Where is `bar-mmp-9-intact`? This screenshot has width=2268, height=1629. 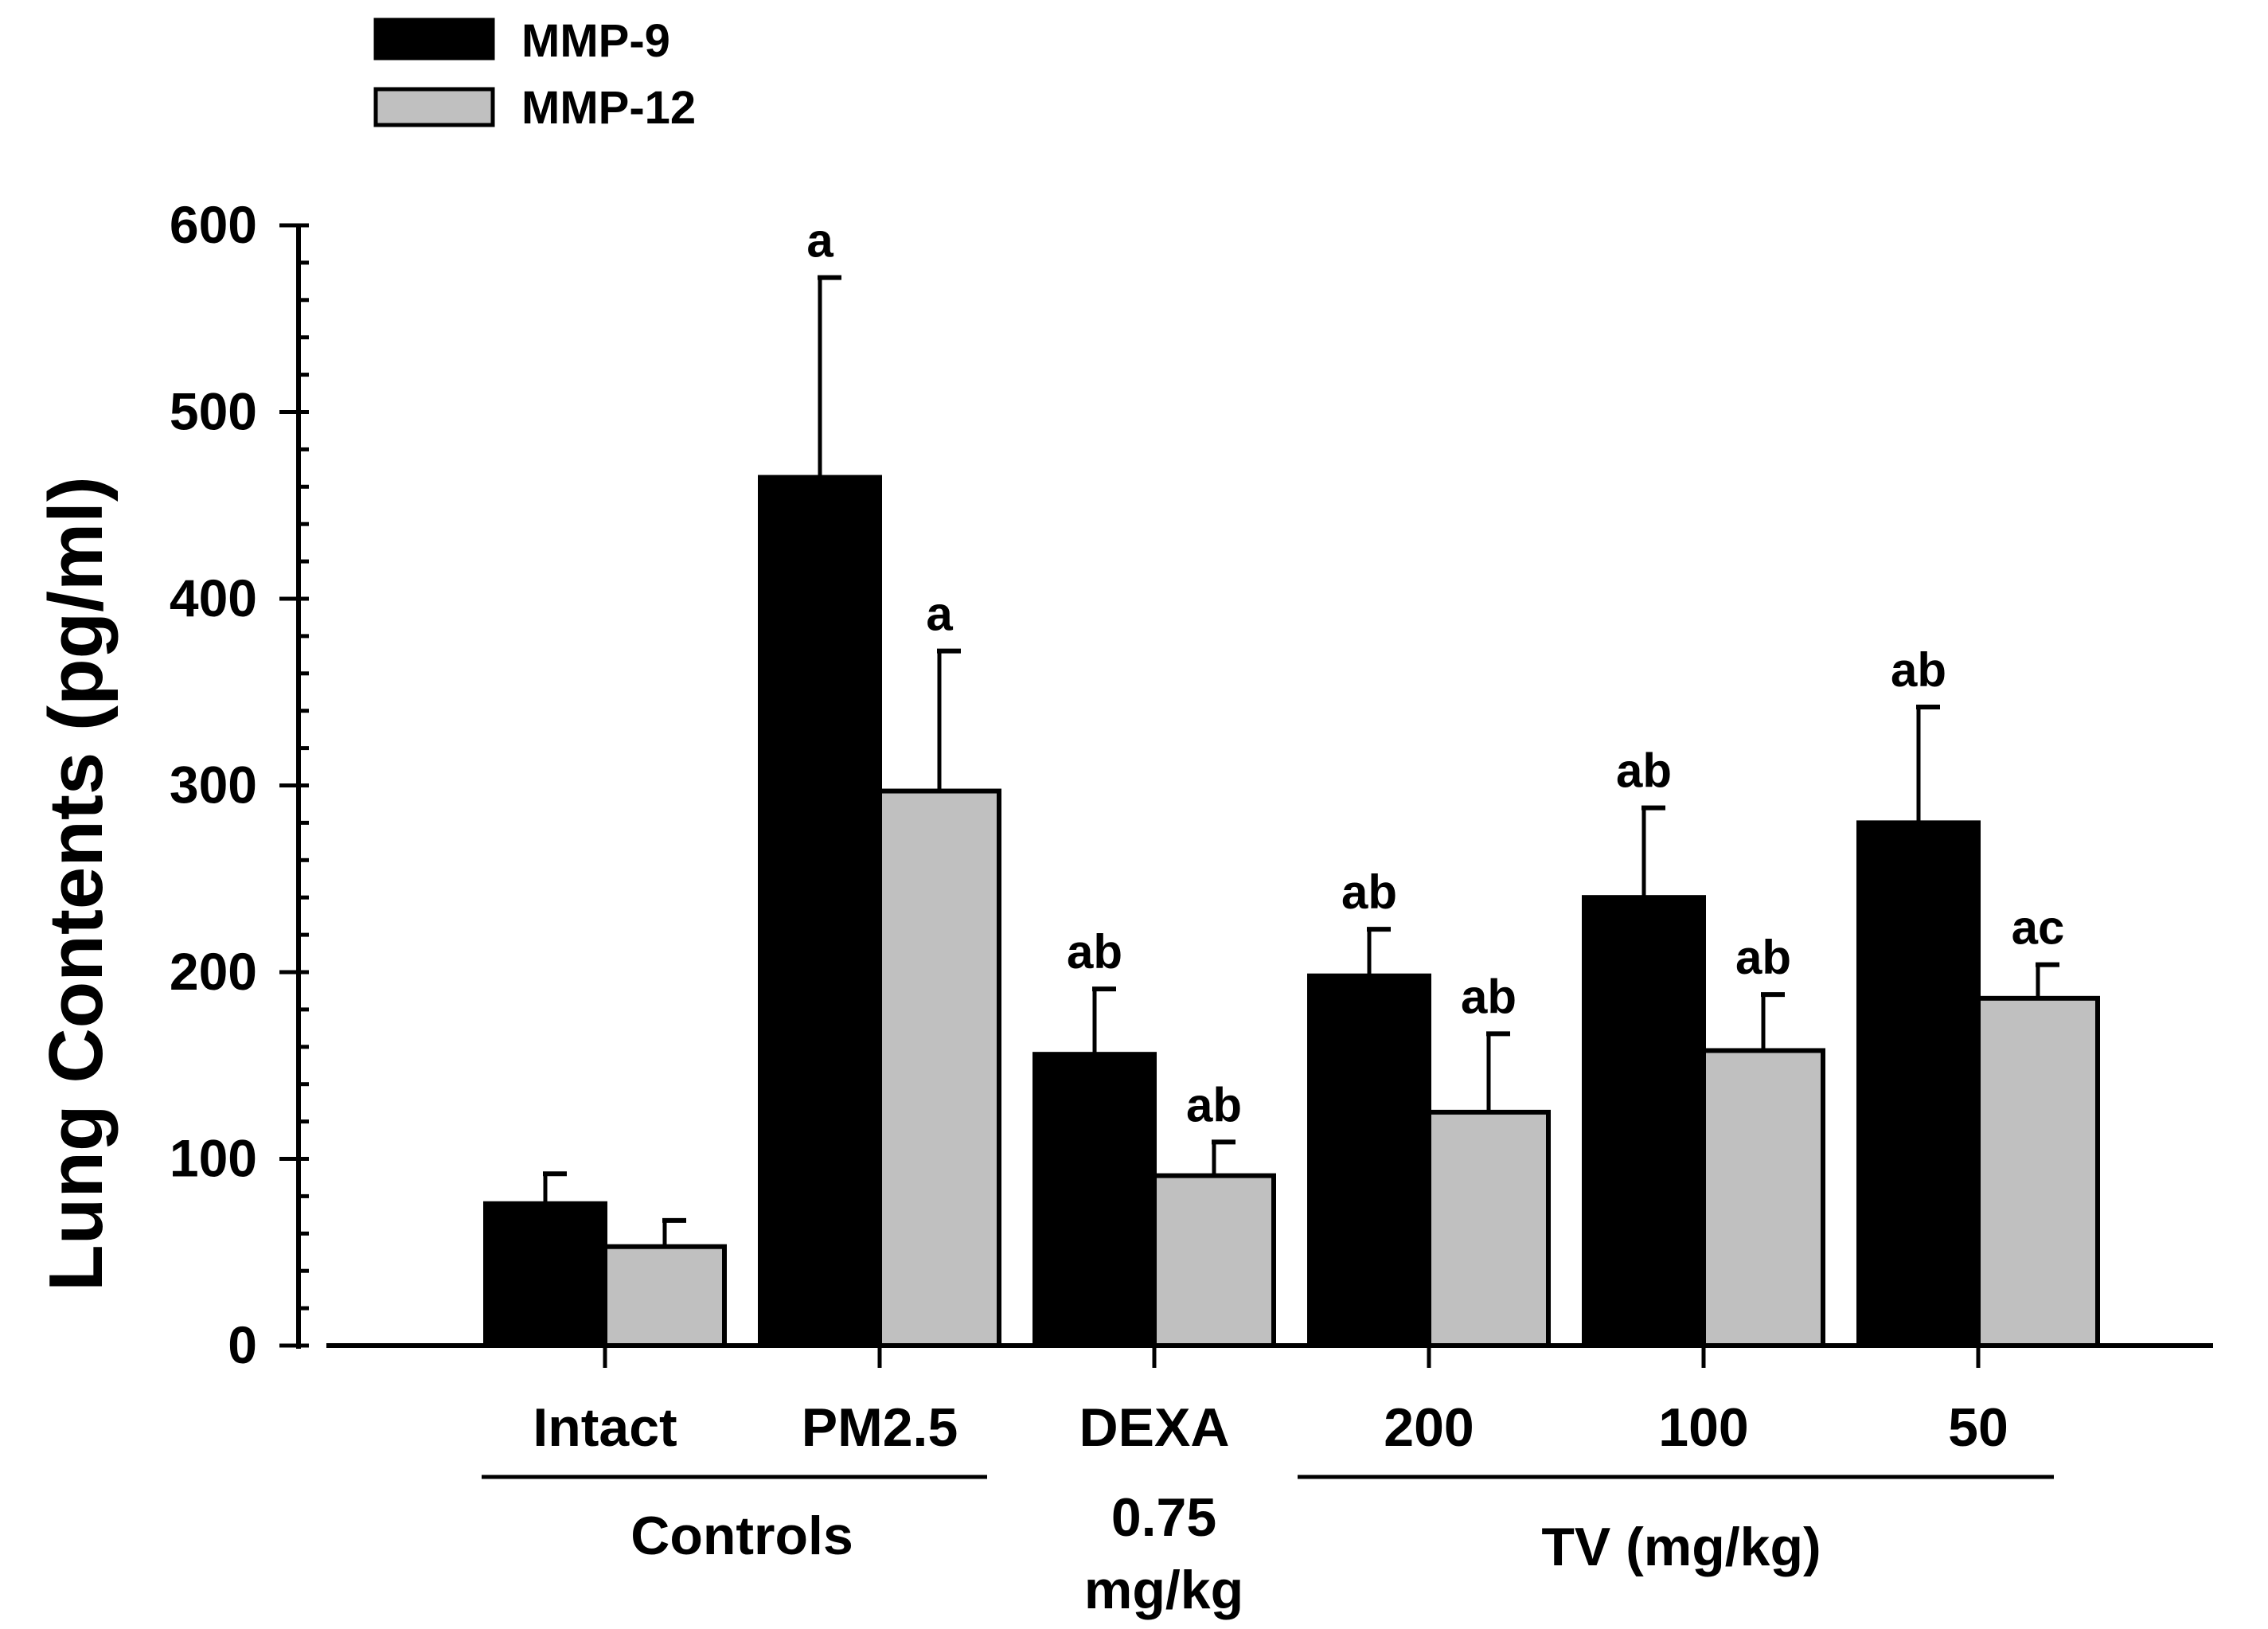
bar-mmp-9-intact is located at coordinates (545, 1275).